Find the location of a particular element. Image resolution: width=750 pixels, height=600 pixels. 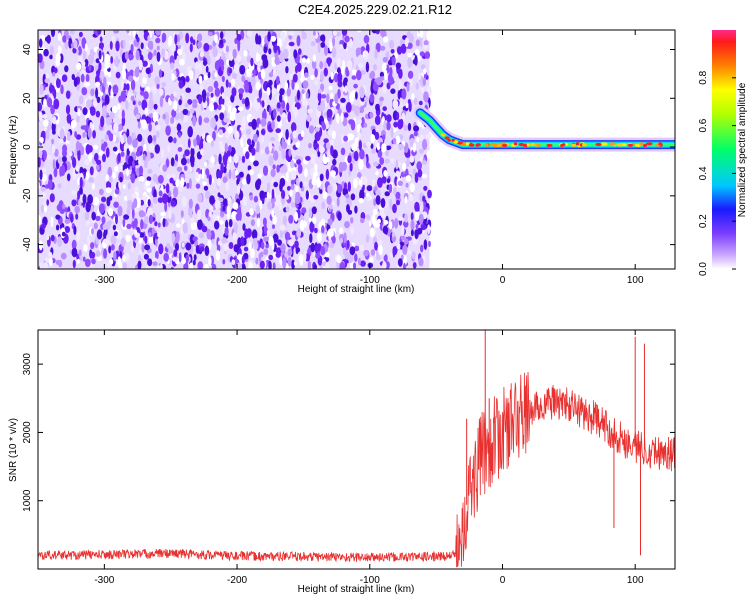

y-tick-label: 2000 is located at coordinates (27, 432).